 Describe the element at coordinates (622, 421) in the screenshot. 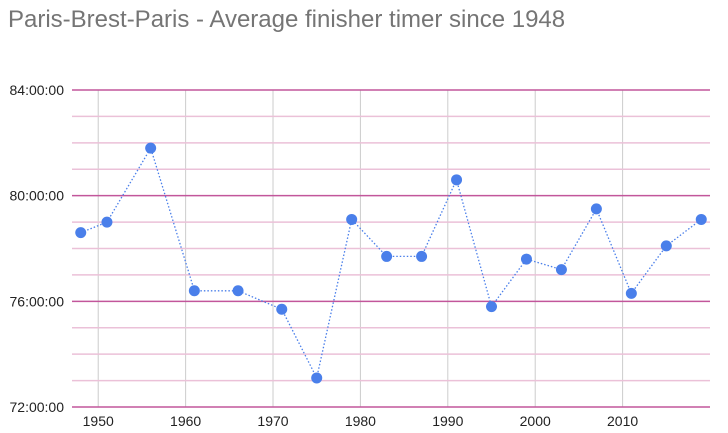

I see `x-tick-label: 2010` at that location.